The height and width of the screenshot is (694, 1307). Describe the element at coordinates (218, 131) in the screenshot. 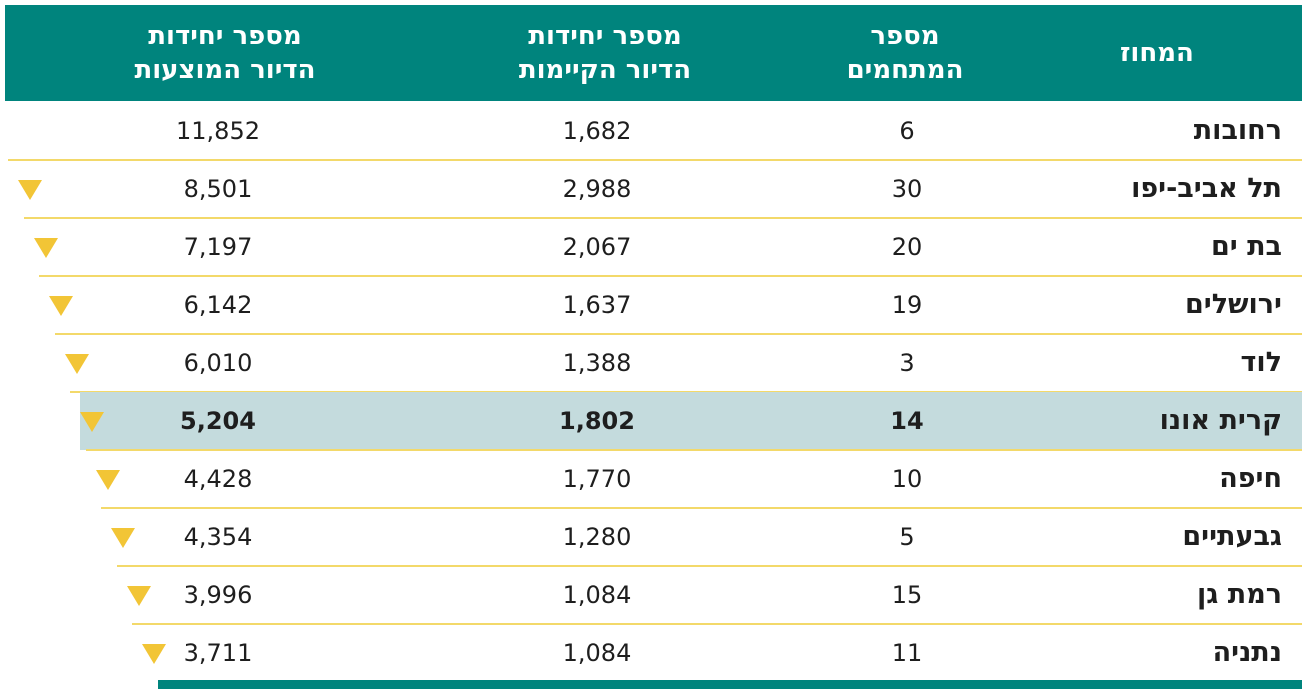

I see `cell-proposed-units: 11,852` at that location.